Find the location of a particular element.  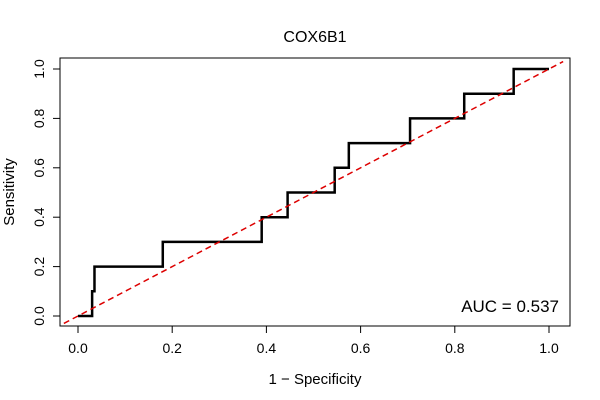

x-tick-label: 0.2 is located at coordinates (172, 348).